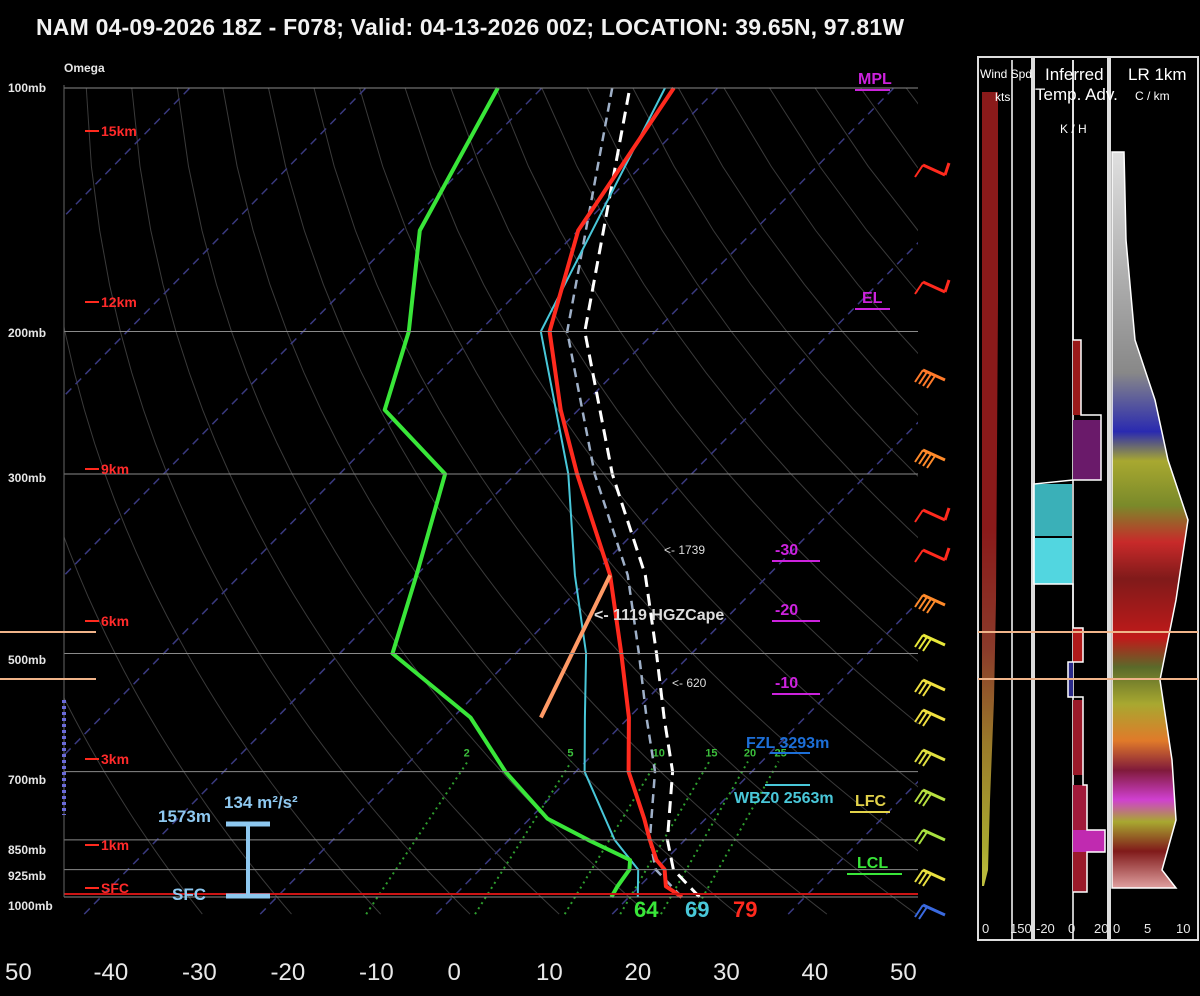  I want to click on hgz-segment, so click(575, 646).